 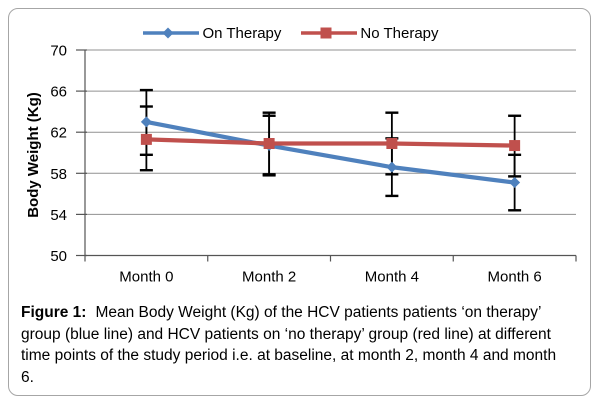 What do you see at coordinates (58, 174) in the screenshot?
I see `y-tick-label: 58` at bounding box center [58, 174].